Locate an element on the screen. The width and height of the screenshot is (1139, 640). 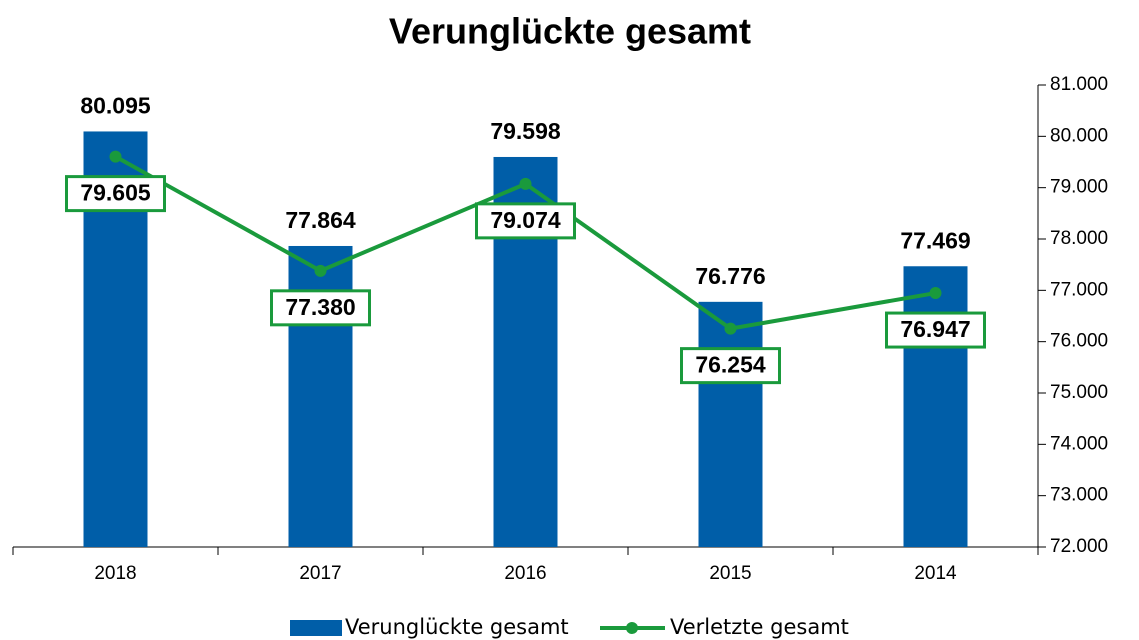
y-tick-label: 77.000 is located at coordinates (1079, 289).